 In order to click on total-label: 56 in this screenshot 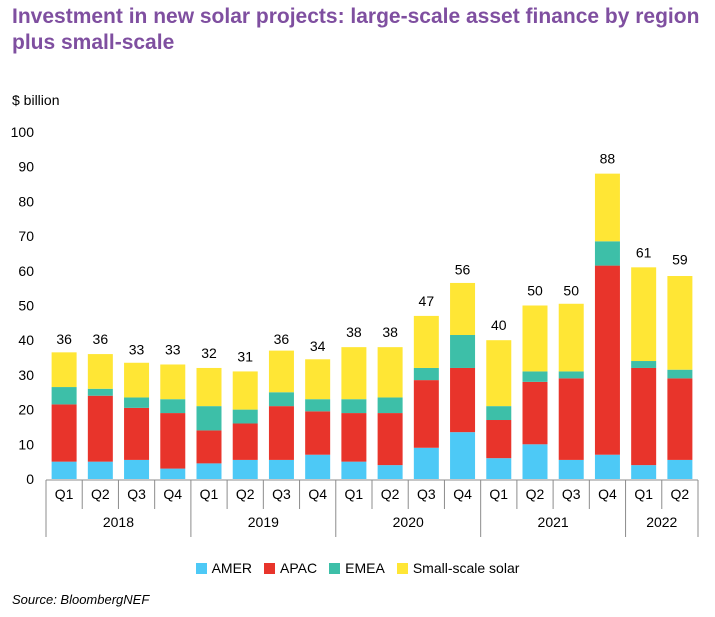, I will do `click(463, 270)`.